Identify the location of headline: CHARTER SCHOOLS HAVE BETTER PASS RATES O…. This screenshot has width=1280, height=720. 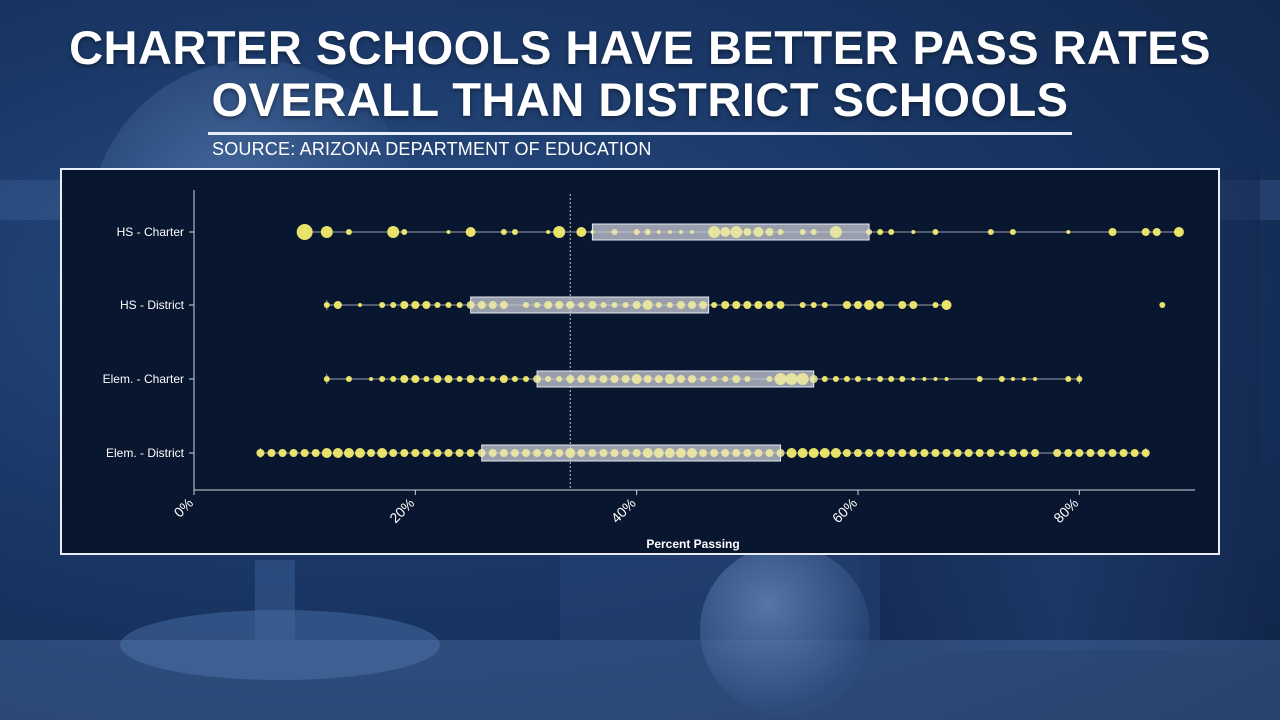
(640, 74).